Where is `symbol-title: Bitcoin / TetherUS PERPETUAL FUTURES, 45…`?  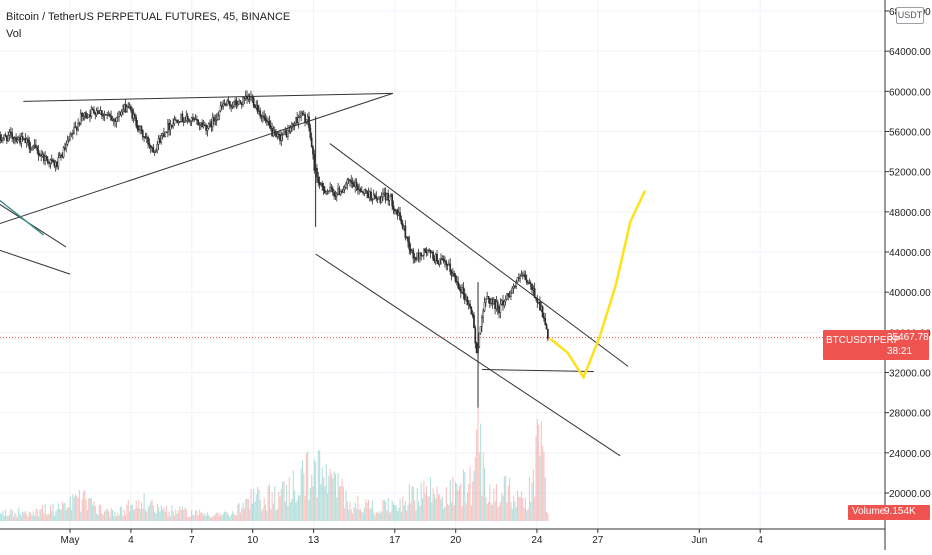
symbol-title: Bitcoin / TetherUS PERPETUAL FUTURES, 45… is located at coordinates (148, 17).